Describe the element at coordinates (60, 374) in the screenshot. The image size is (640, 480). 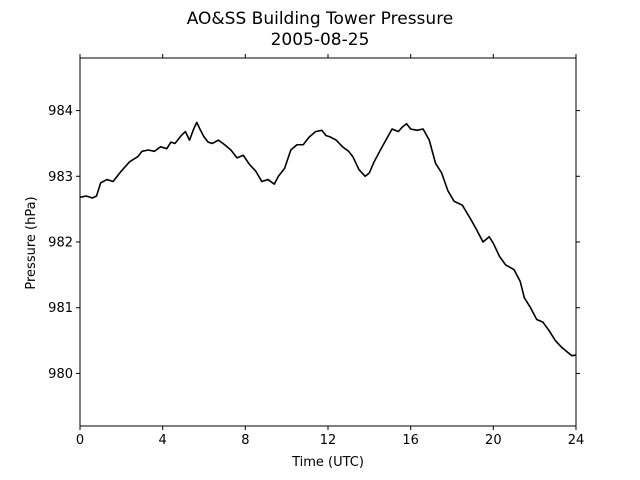
I see `y-tick-label: 980` at that location.